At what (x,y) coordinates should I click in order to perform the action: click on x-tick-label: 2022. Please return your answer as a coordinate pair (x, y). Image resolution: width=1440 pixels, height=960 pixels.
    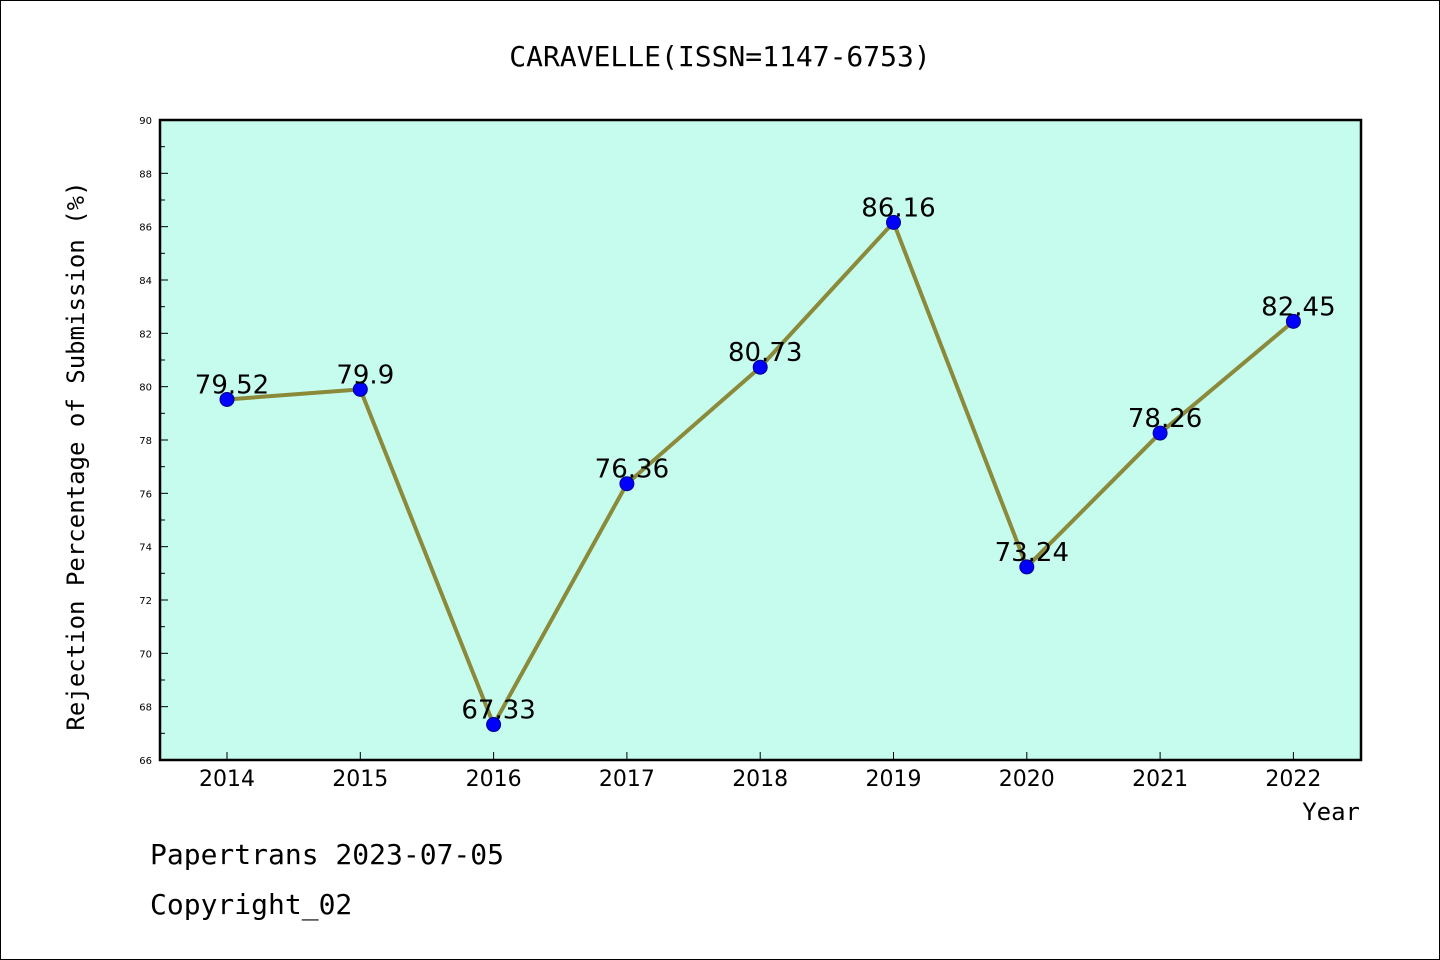
    Looking at the image, I should click on (1293, 779).